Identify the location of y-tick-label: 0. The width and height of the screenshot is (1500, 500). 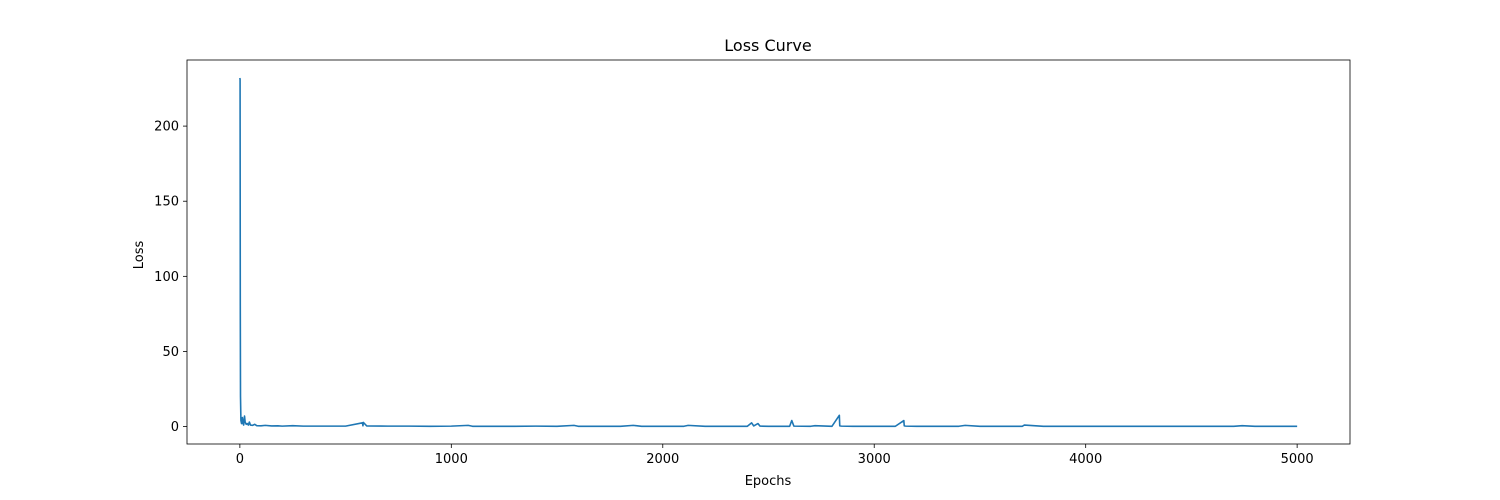
(175, 427).